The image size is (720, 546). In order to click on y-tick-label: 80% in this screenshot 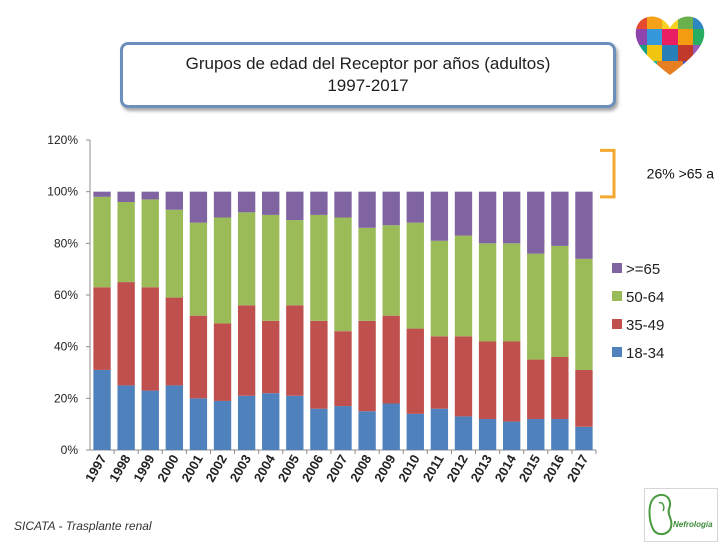, I will do `click(66, 243)`.